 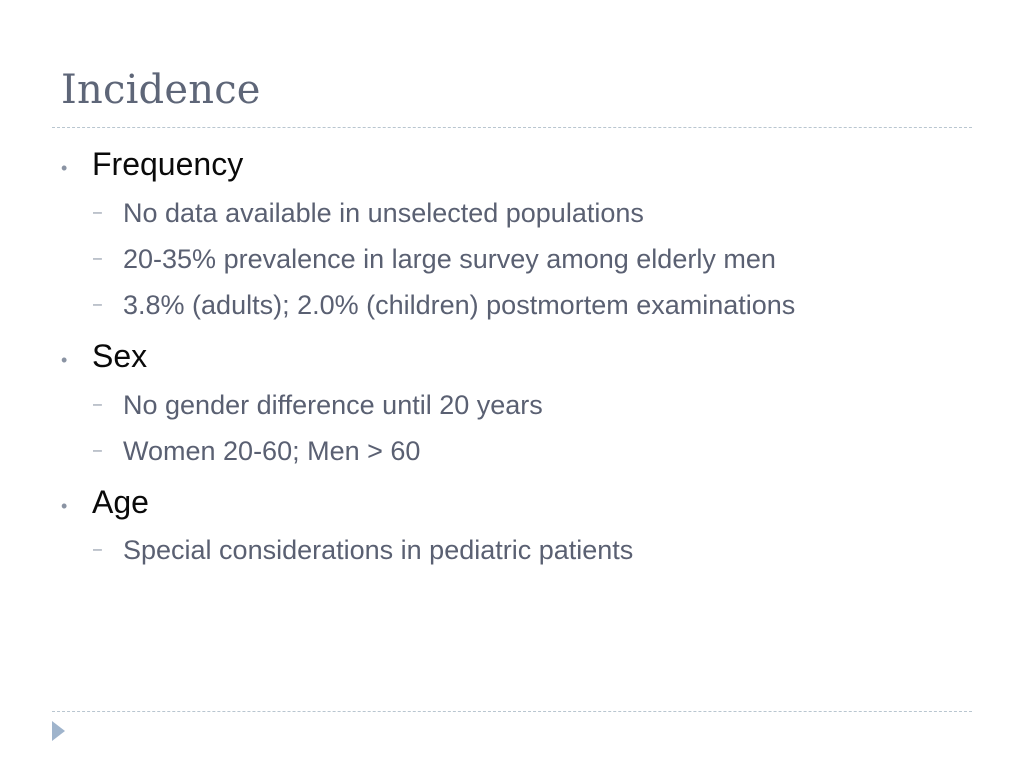 I want to click on title-divider, so click(x=512, y=127).